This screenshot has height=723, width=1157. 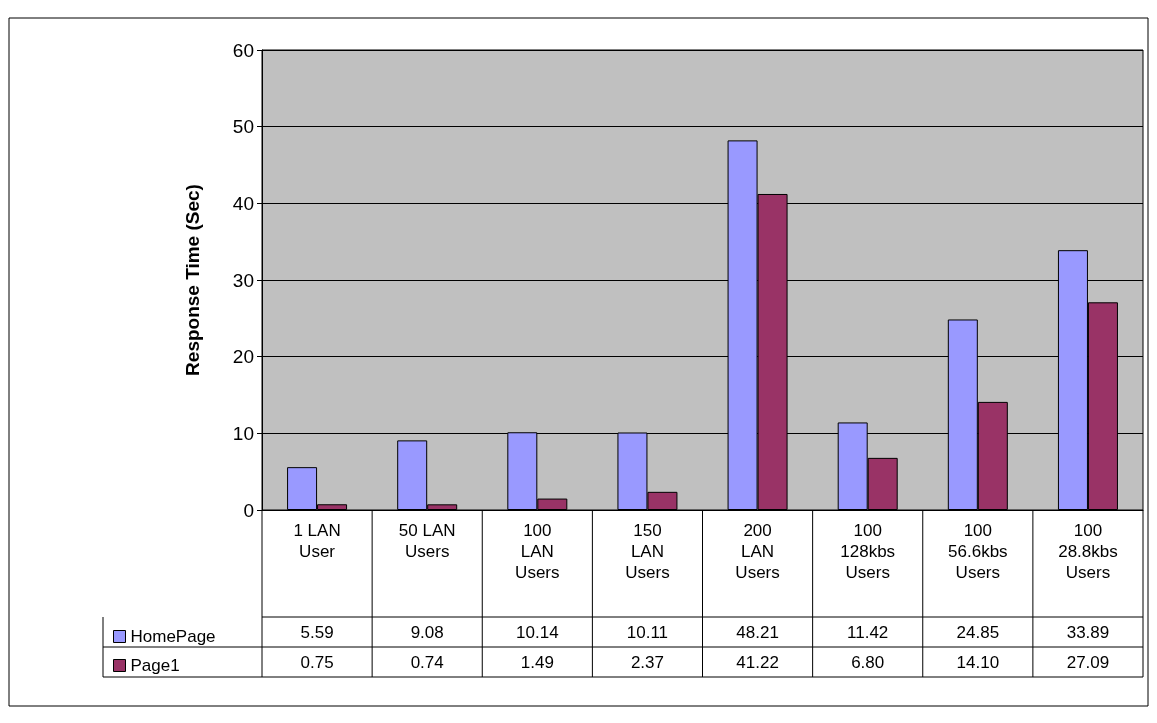 I want to click on y-tick-label: 20, so click(x=243, y=357).